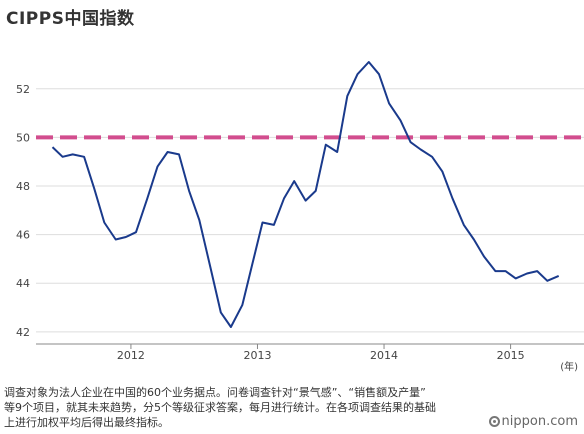 This screenshot has height=434, width=584. I want to click on y-tick-label: 44, so click(23, 283).